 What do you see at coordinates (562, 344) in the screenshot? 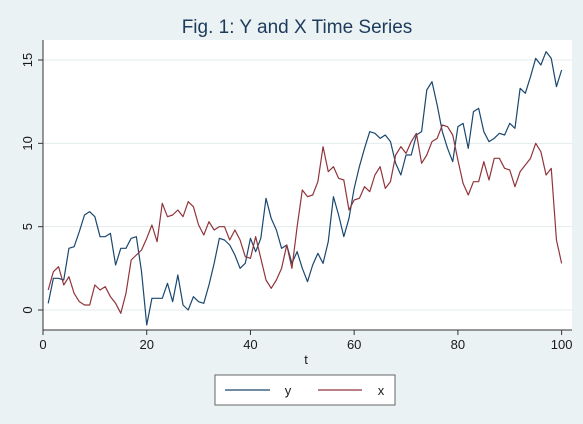
I see `x-tick-label-100: 100` at bounding box center [562, 344].